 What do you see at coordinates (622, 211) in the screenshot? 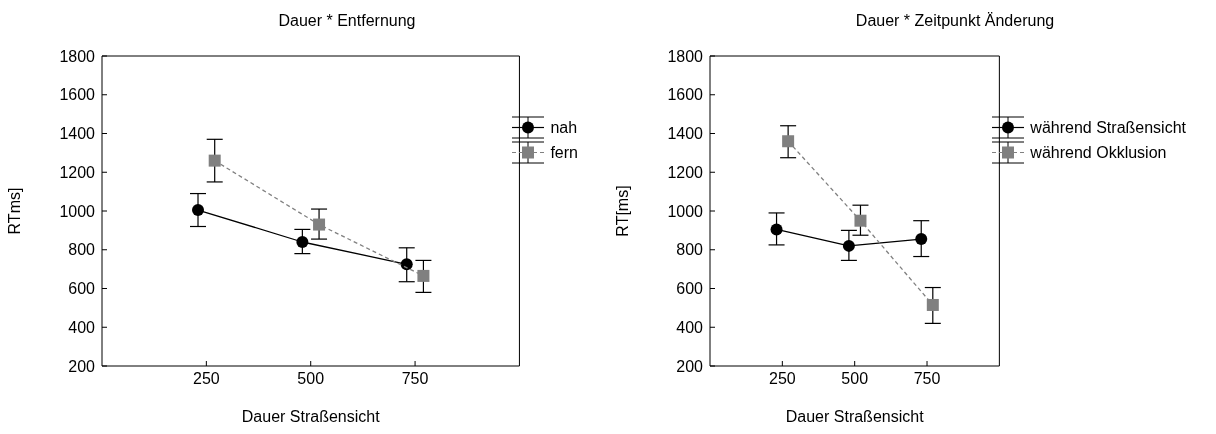
I see `y-axis-title: RT[ms]` at bounding box center [622, 211].